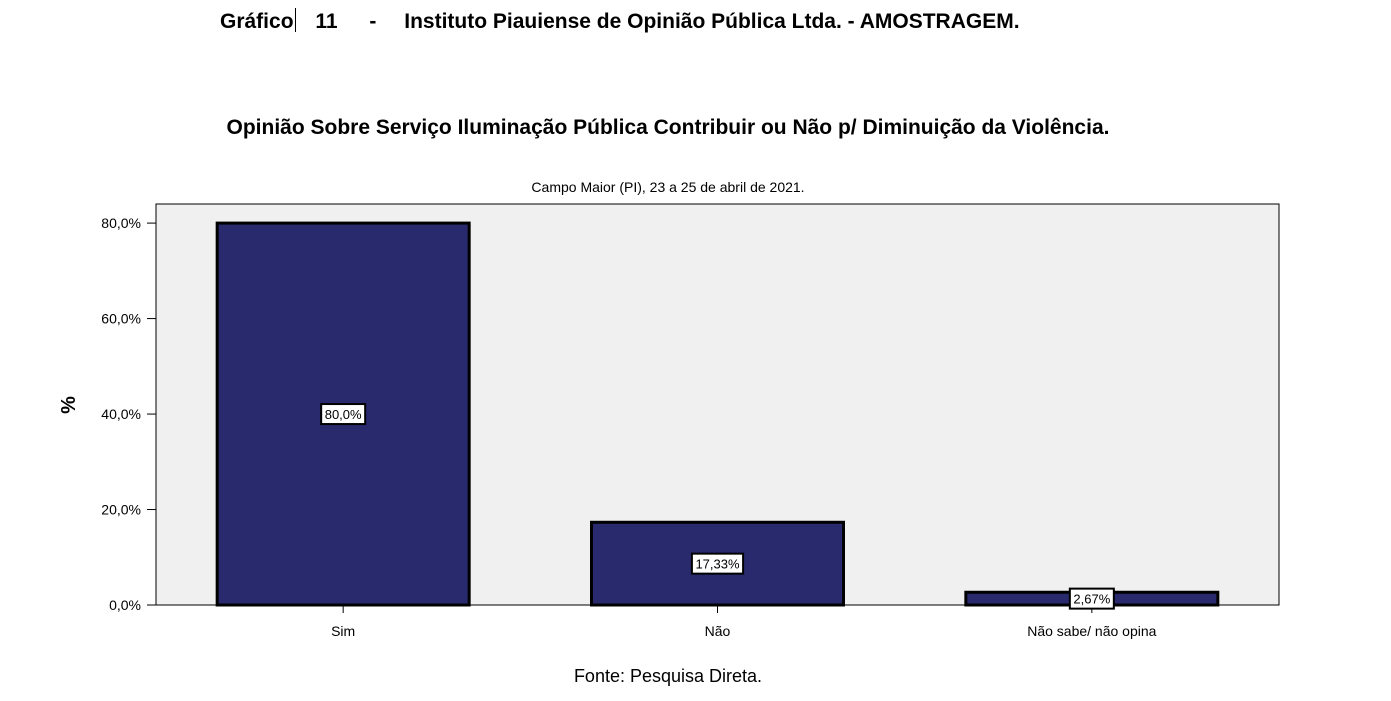 This screenshot has height=701, width=1391. Describe the element at coordinates (121, 414) in the screenshot. I see `y-tick-label: 40,0%` at that location.